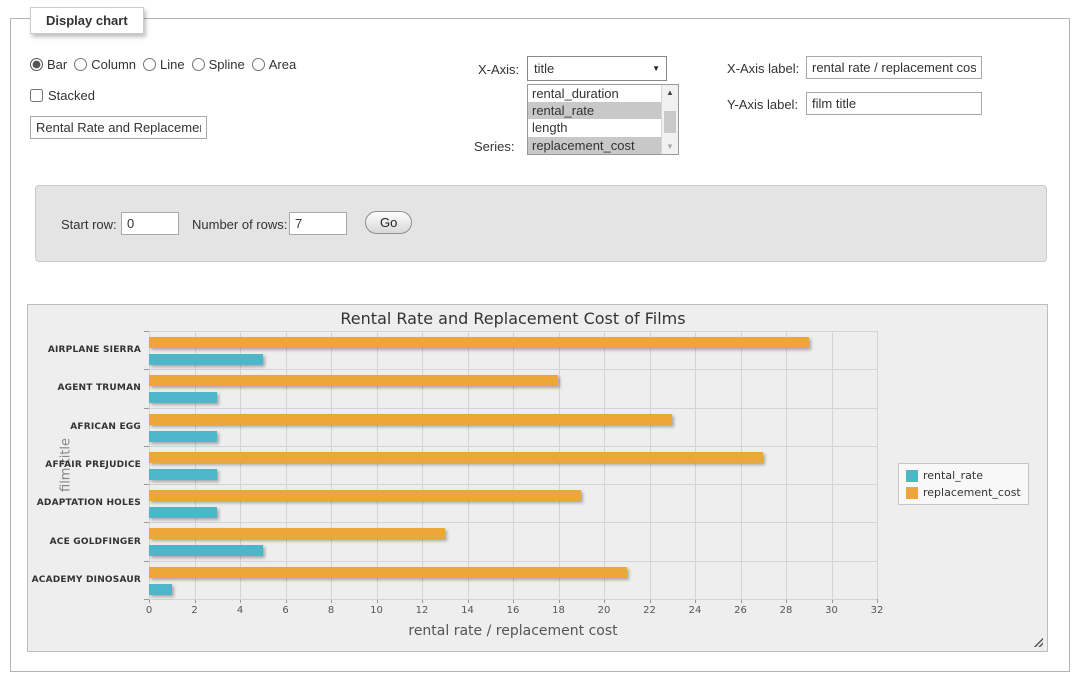  I want to click on x-tick-label: 30, so click(831, 610).